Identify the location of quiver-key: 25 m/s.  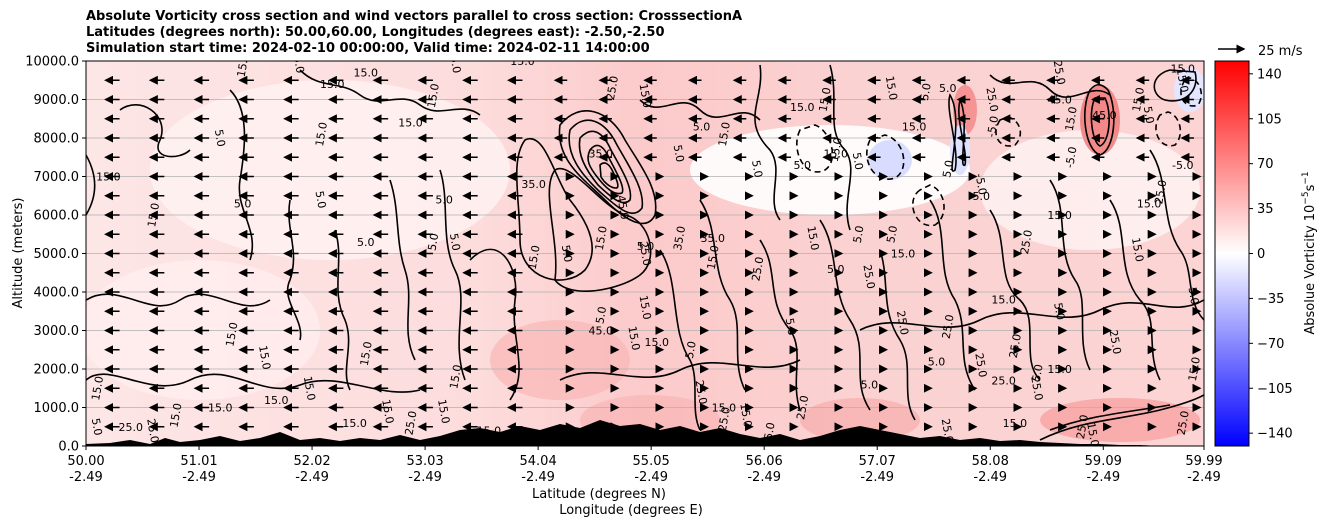
(1260, 51).